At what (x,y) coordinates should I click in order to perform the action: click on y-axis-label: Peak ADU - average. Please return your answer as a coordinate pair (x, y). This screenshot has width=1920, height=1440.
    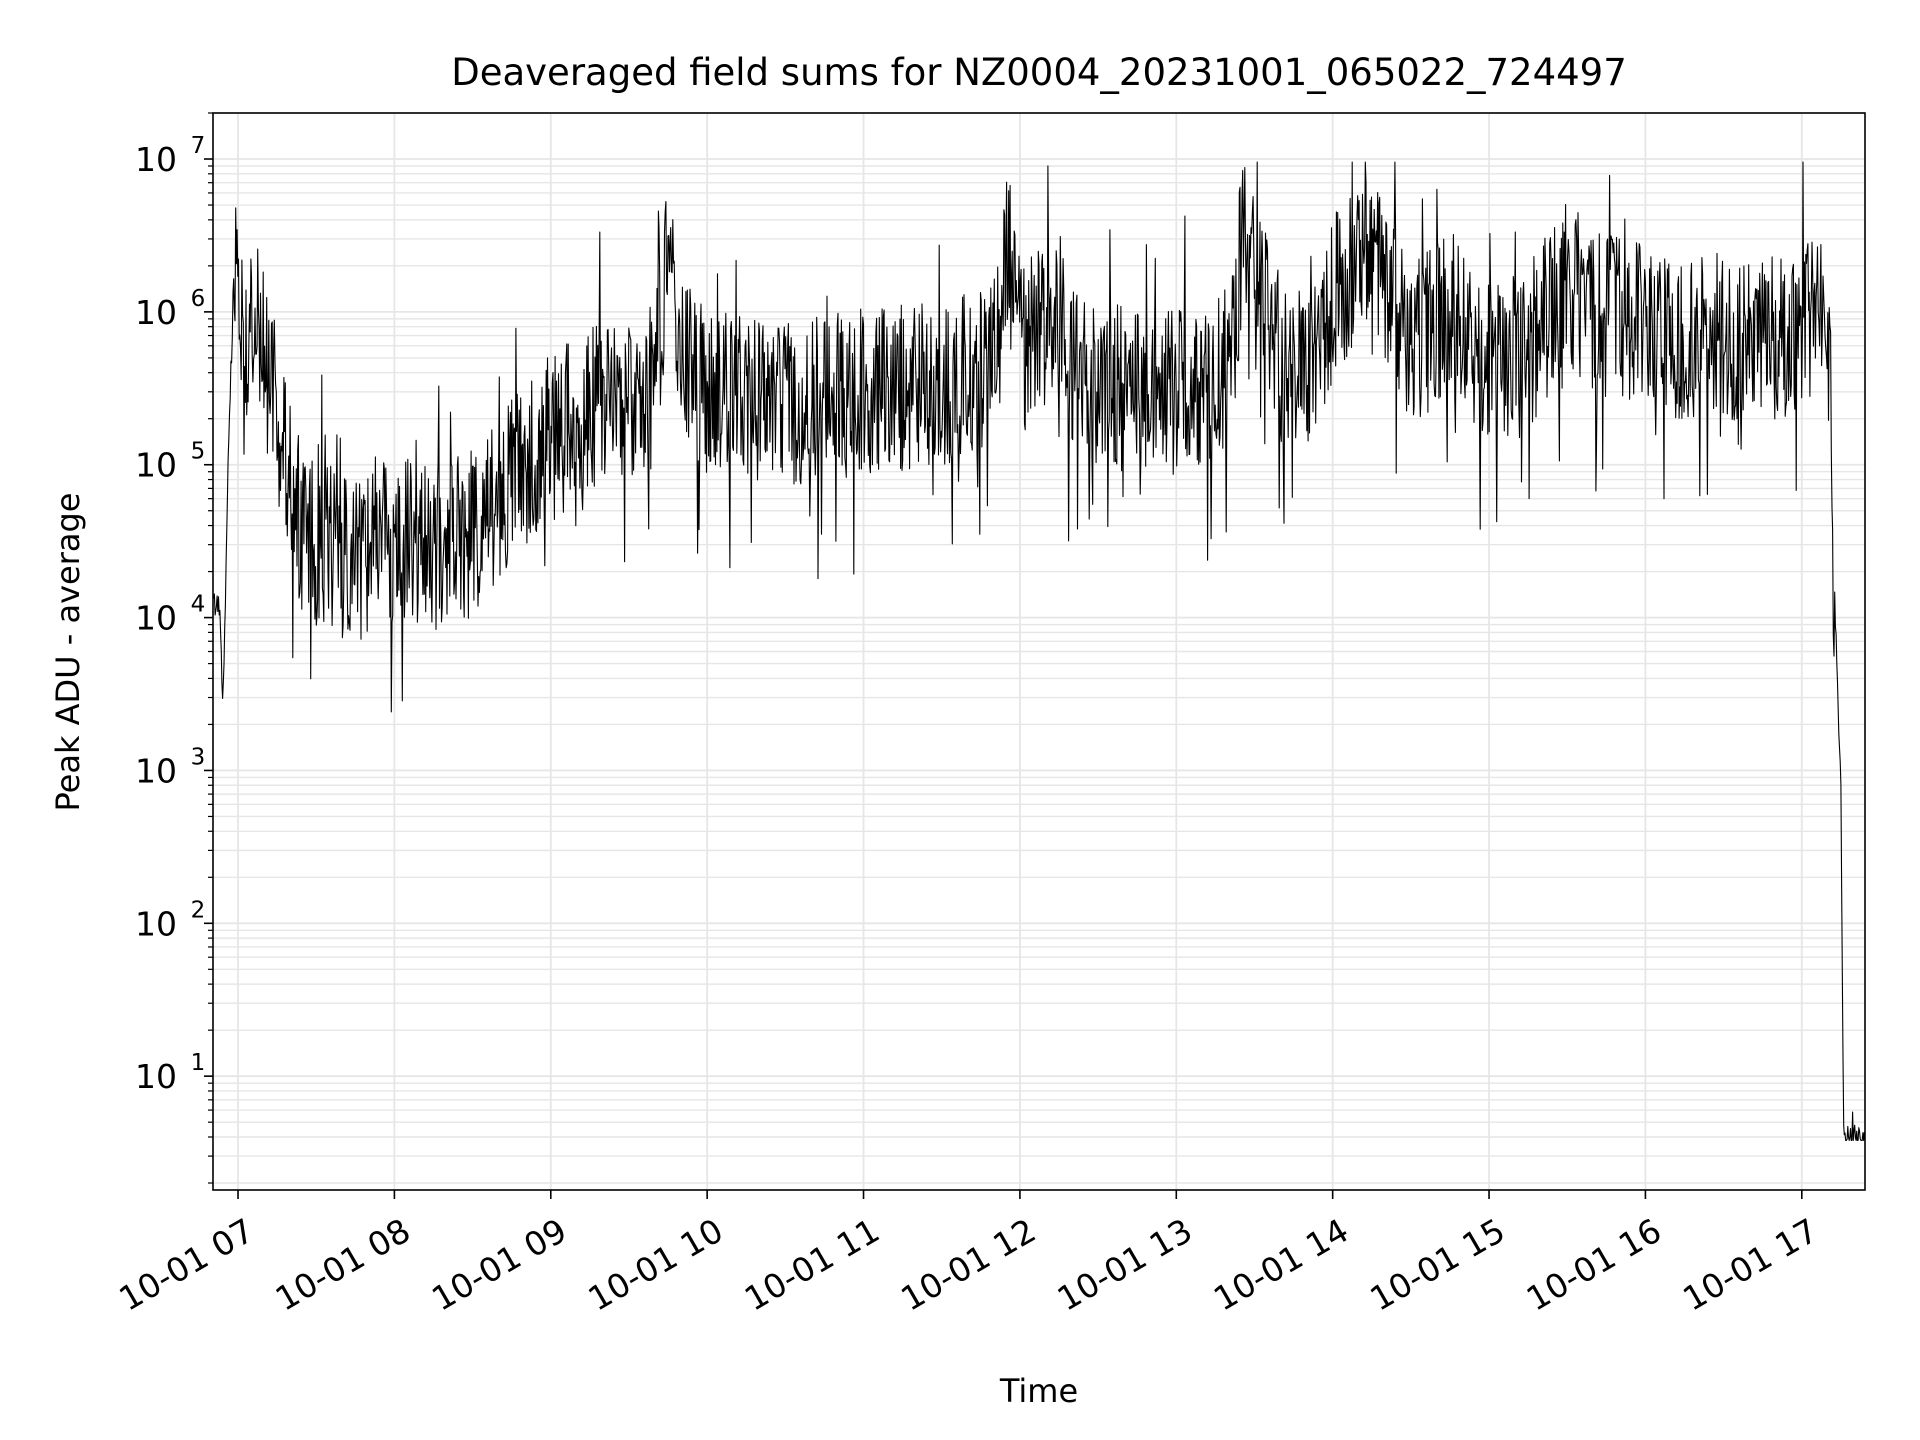
    Looking at the image, I should click on (68, 652).